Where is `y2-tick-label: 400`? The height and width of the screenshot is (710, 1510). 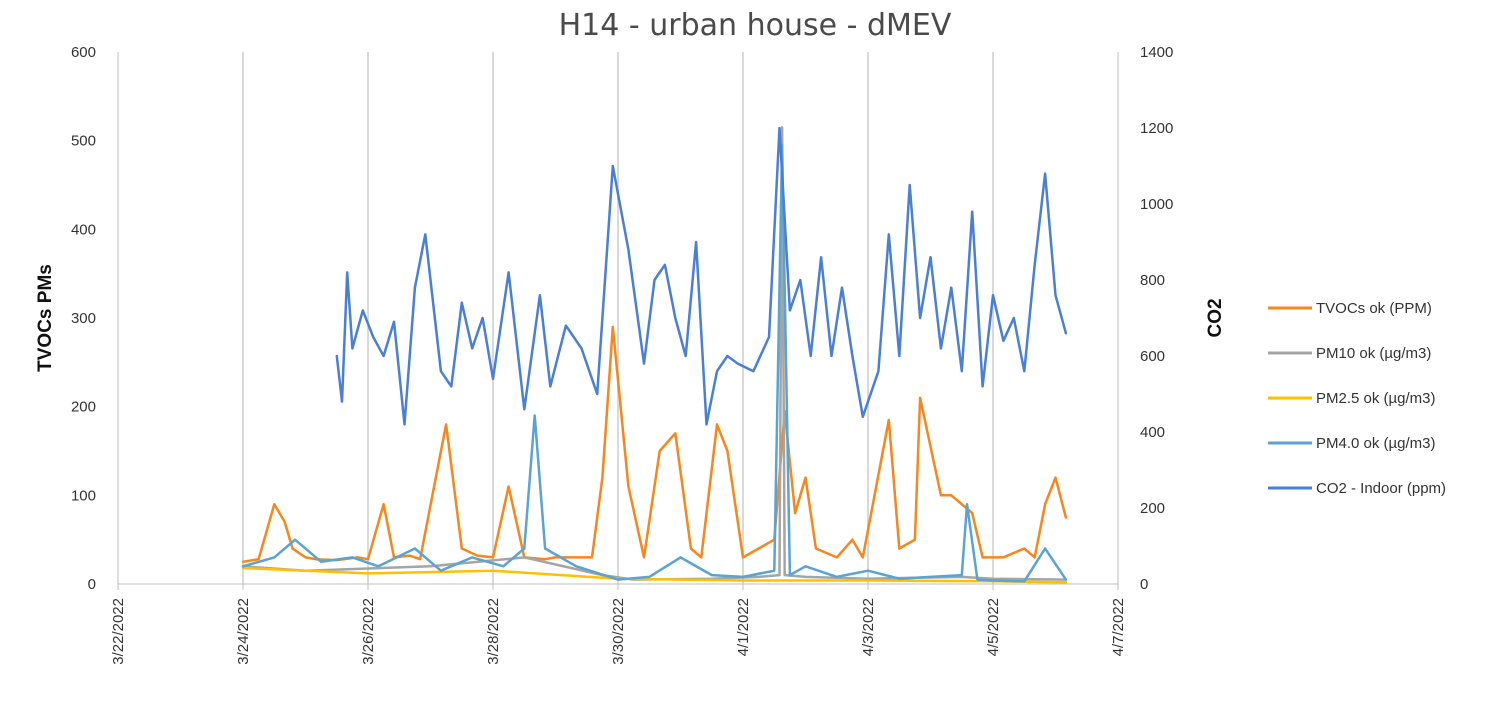 y2-tick-label: 400 is located at coordinates (1152, 432).